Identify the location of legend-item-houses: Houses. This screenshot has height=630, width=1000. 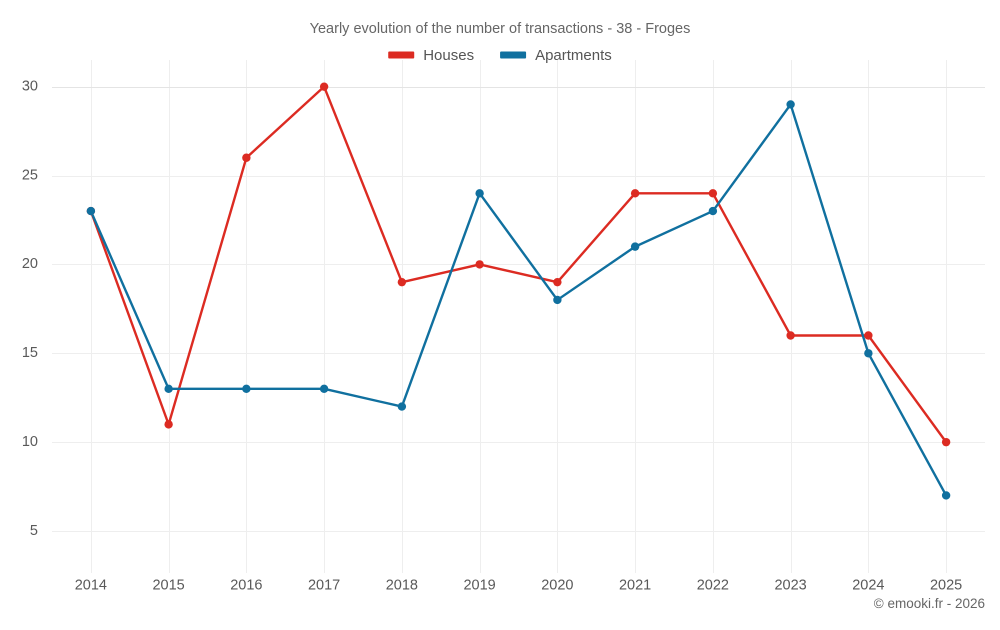
(431, 55).